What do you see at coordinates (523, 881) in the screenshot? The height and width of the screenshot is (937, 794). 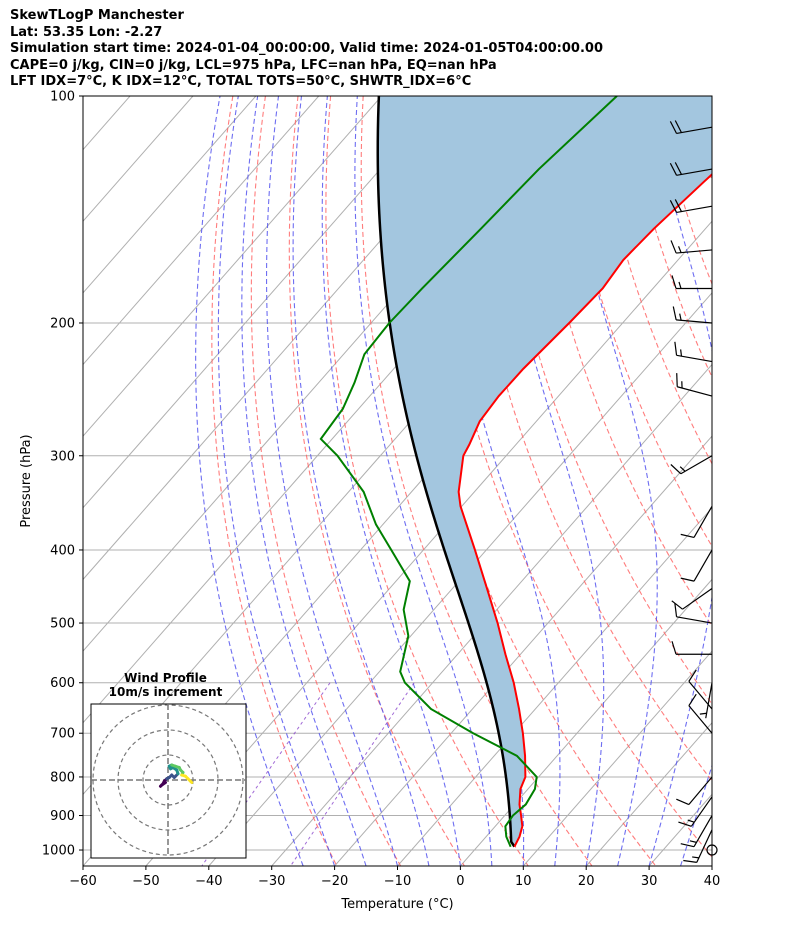 I see `x-tick-label: 10` at bounding box center [523, 881].